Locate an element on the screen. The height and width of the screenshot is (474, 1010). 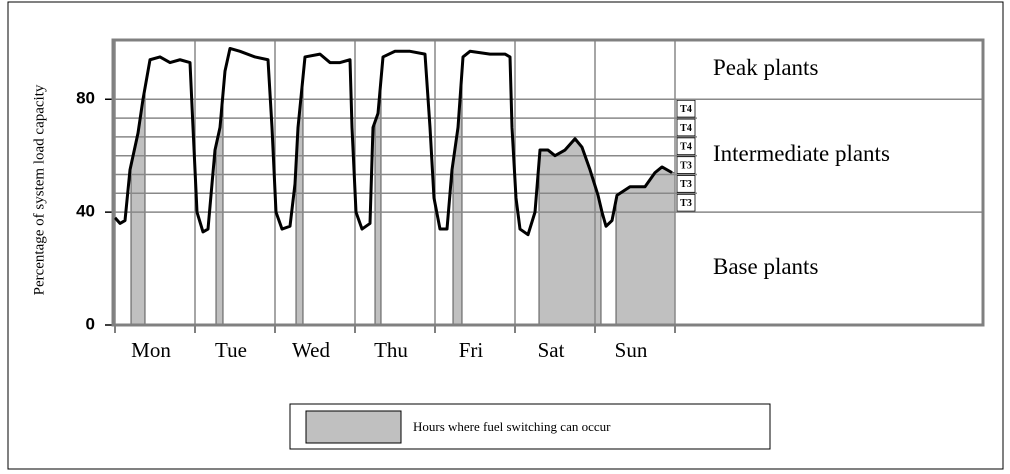
x-tick-label: Wed is located at coordinates (311, 350).